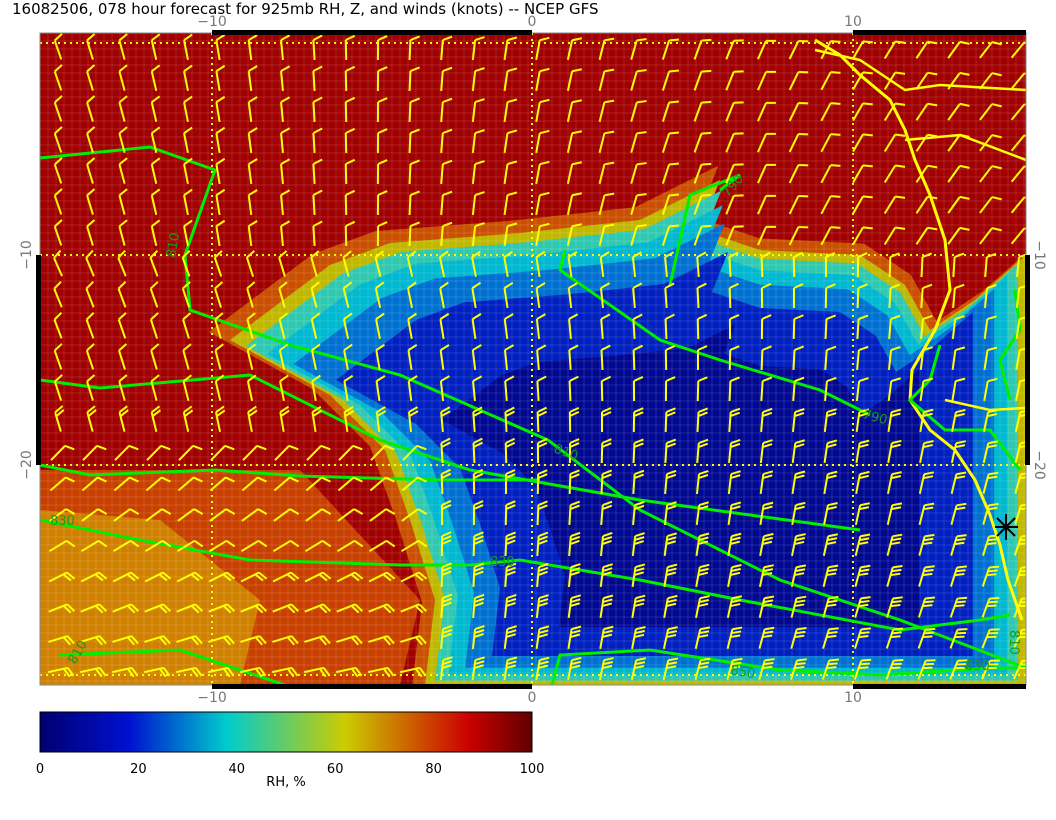 Image resolution: width=1056 pixels, height=820 pixels. What do you see at coordinates (27, 255) in the screenshot?
I see `lat-tick-left: −10` at bounding box center [27, 255].